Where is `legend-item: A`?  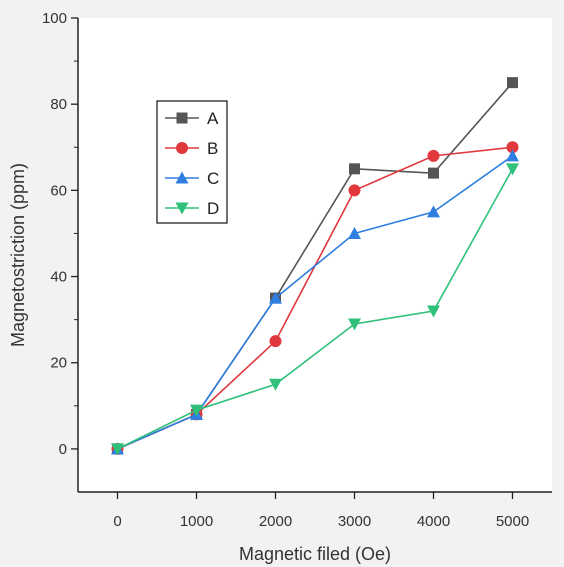
legend-item: A is located at coordinates (192, 118).